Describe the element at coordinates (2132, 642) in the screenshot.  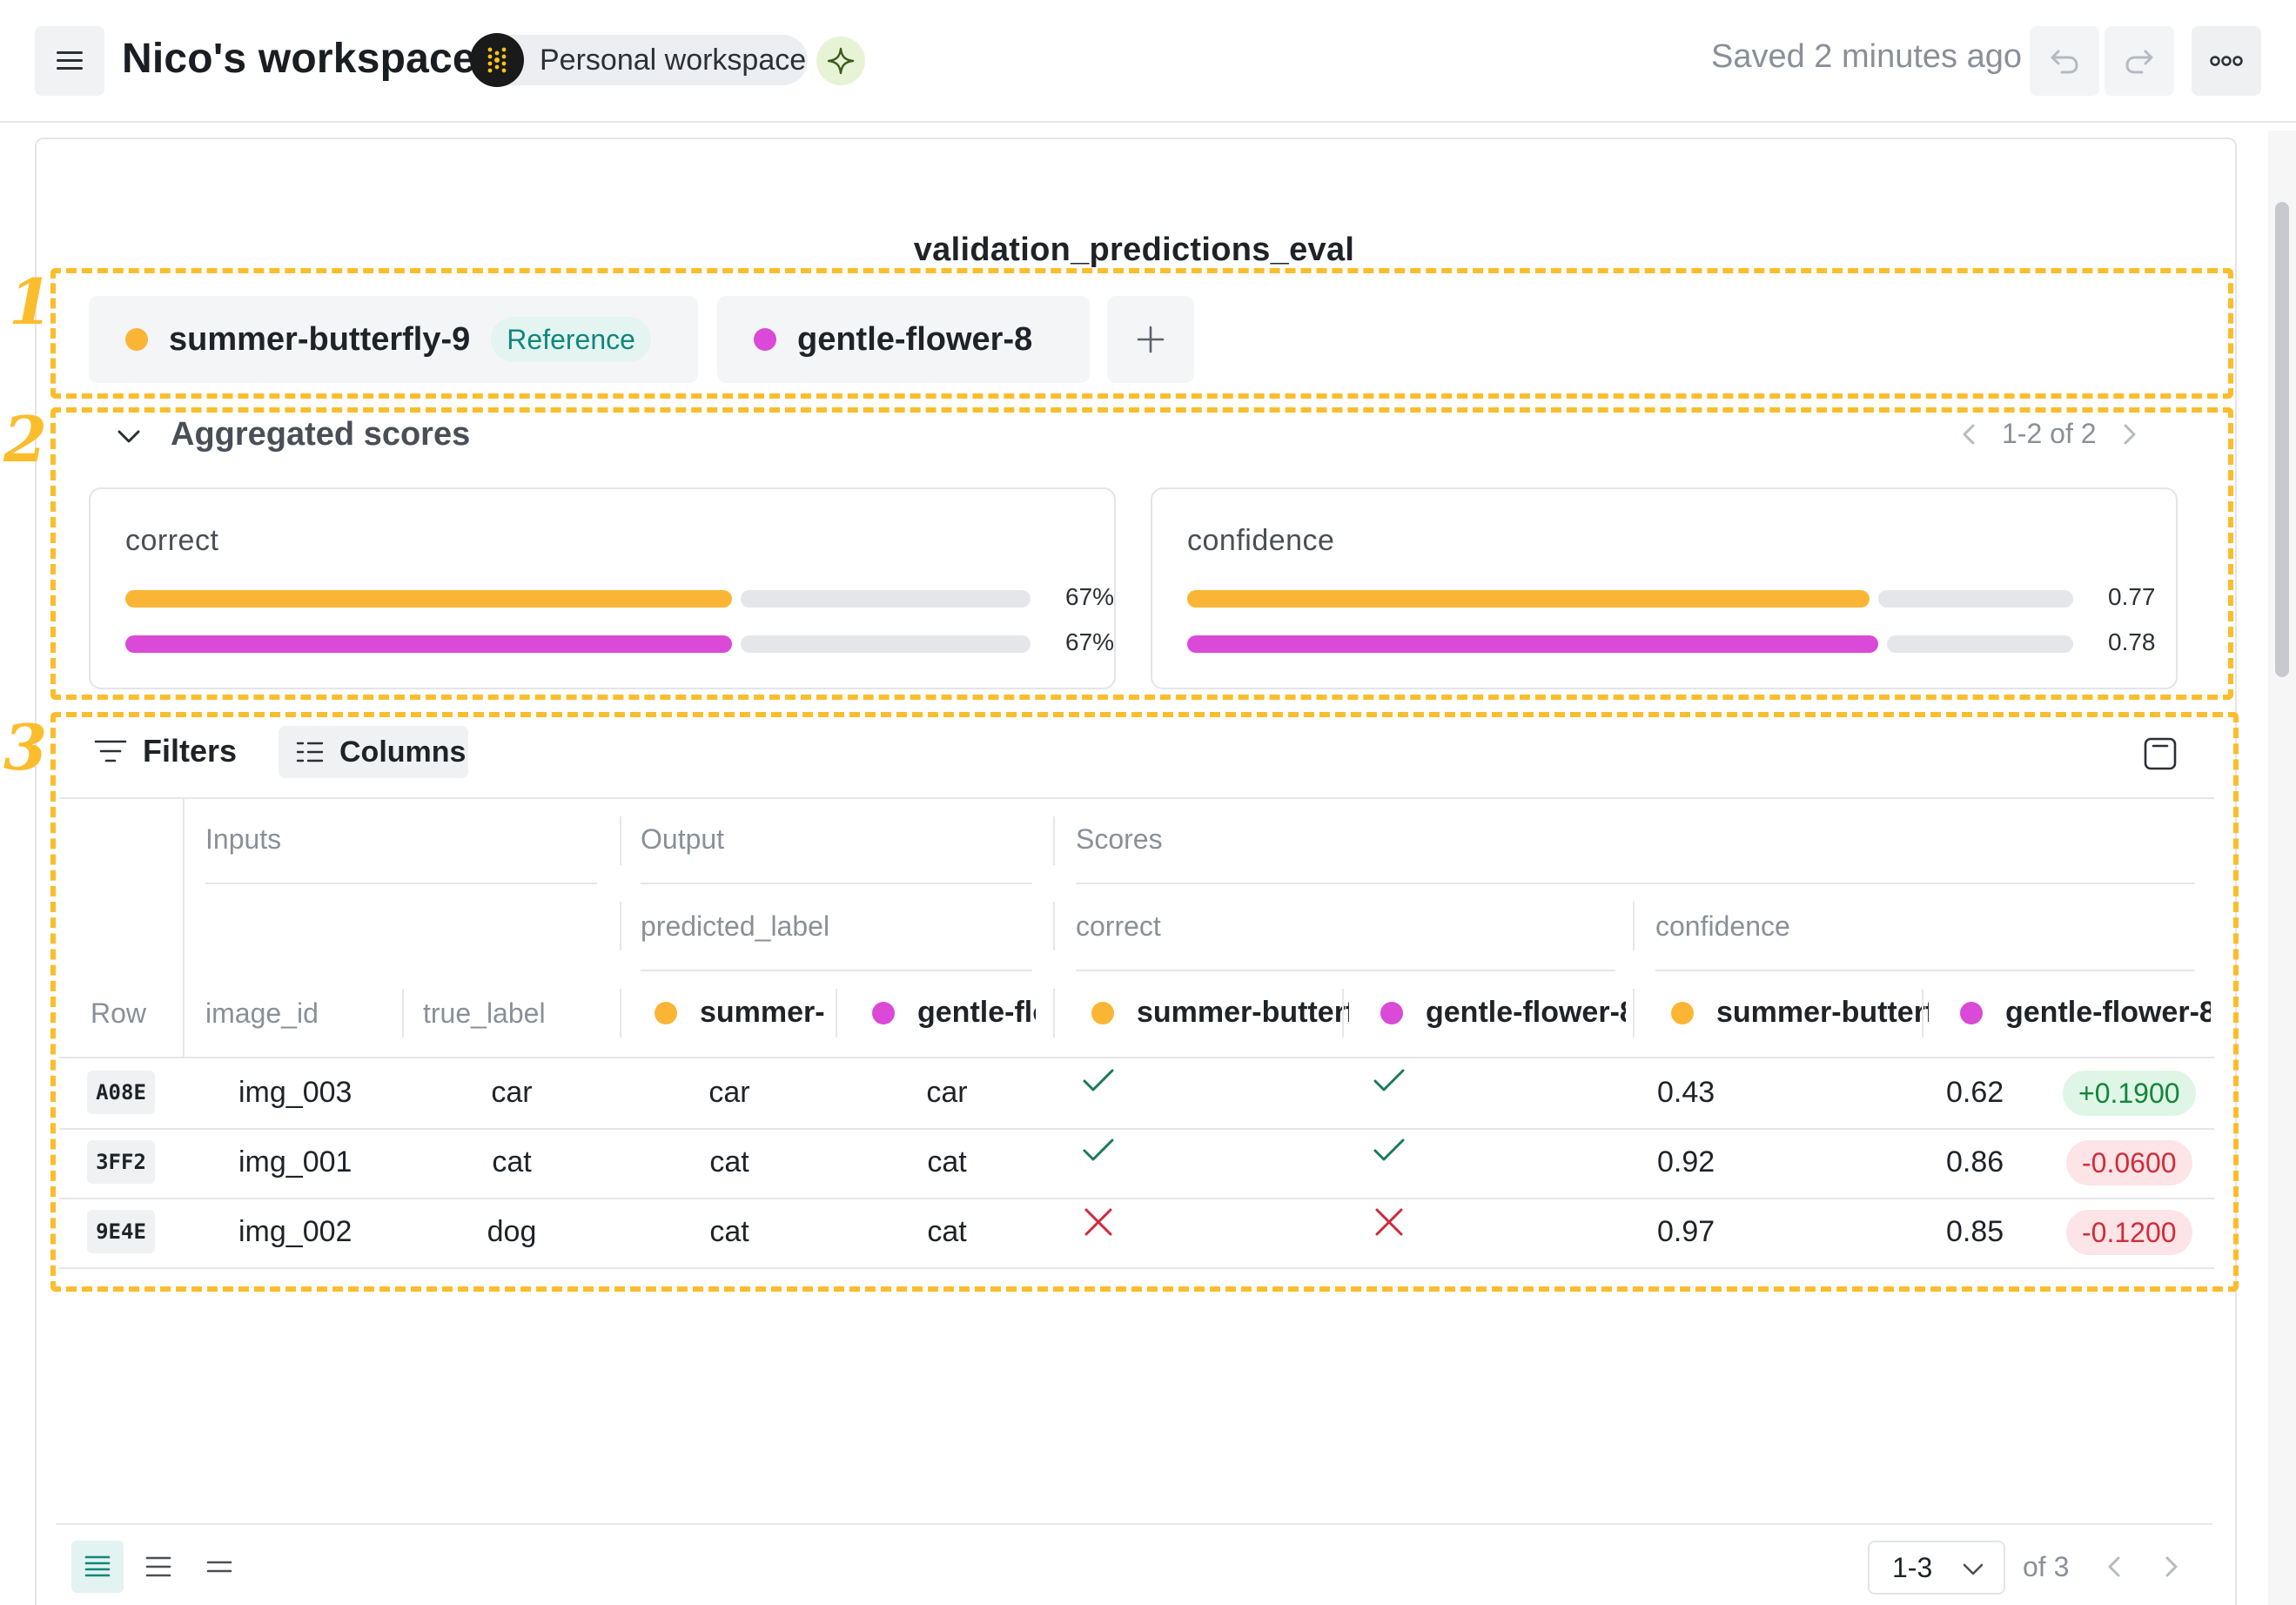
I see `score-value: 0.78` at that location.